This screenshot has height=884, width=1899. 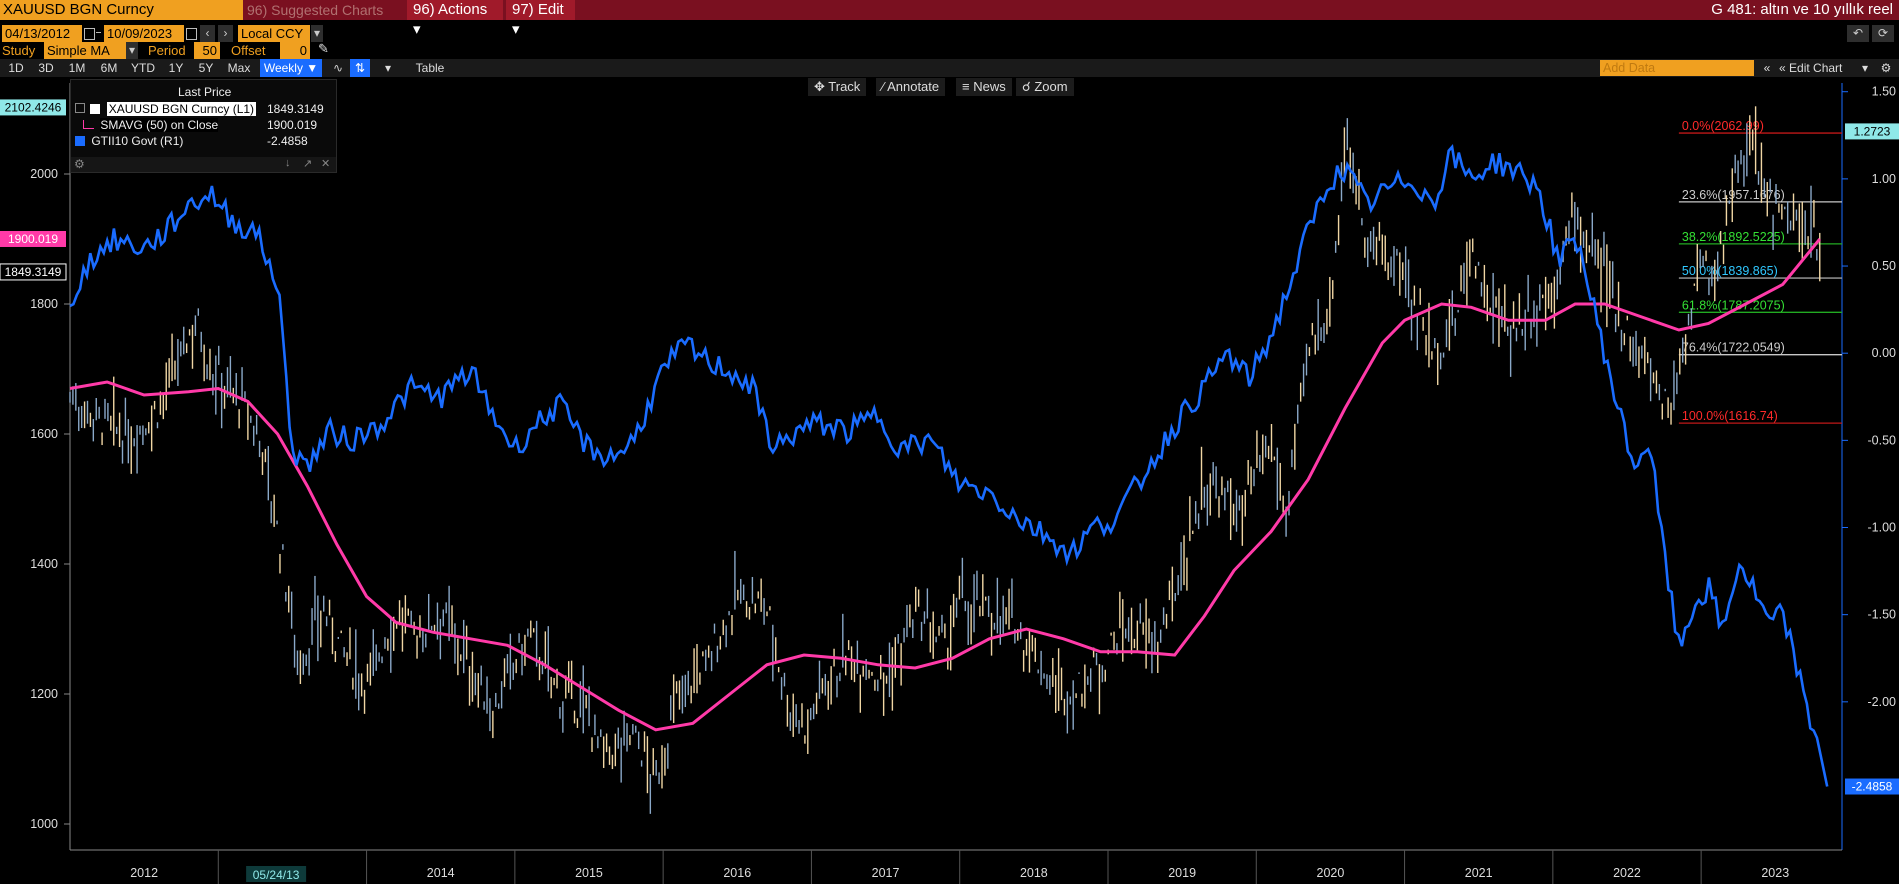 What do you see at coordinates (95, 109) in the screenshot?
I see `legend-swatch-gold` at bounding box center [95, 109].